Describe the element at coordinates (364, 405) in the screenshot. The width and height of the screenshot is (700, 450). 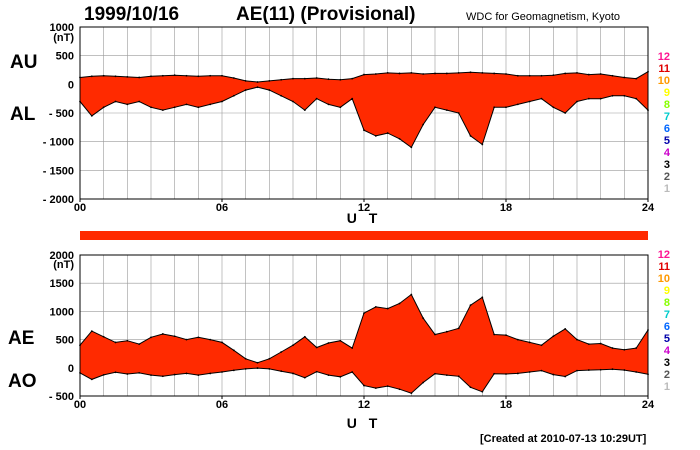
I see `x-tick-label: 12` at that location.